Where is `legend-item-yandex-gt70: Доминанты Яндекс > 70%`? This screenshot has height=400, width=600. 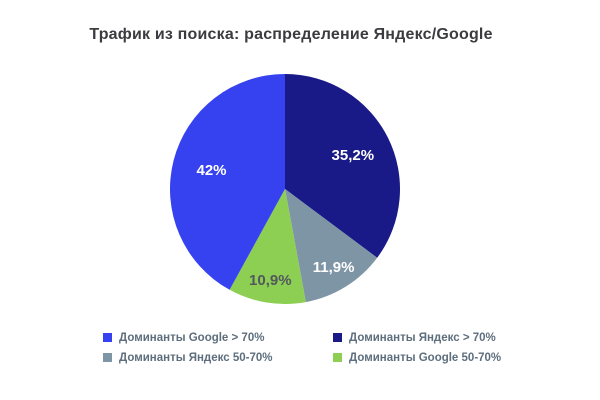 legend-item-yandex-gt70: Доминанты Яндекс > 70% is located at coordinates (417, 337).